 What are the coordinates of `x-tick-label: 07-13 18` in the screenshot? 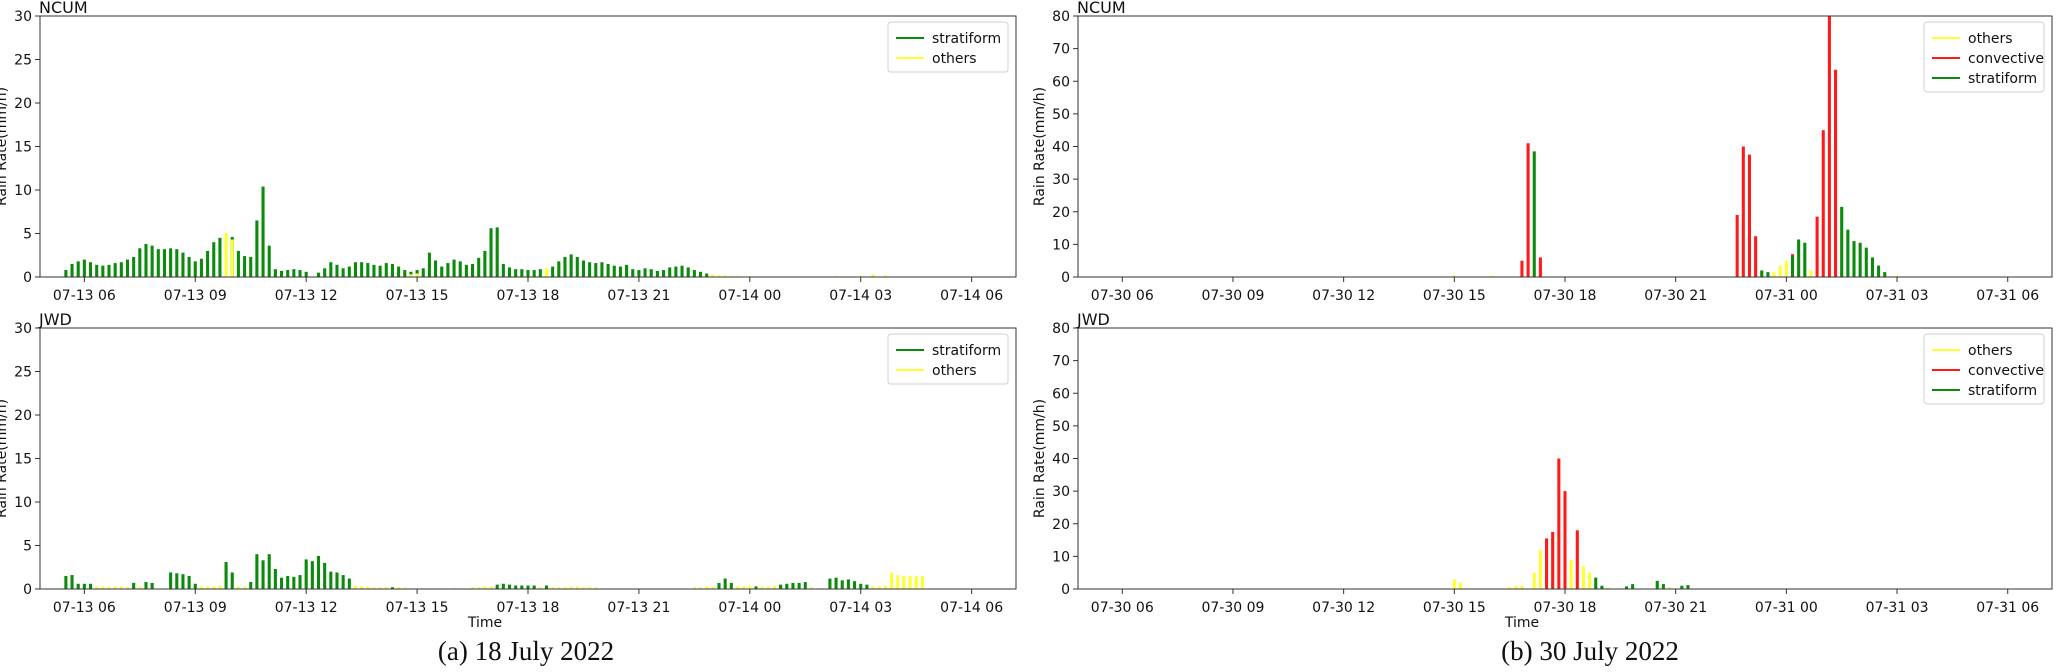 It's located at (528, 296).